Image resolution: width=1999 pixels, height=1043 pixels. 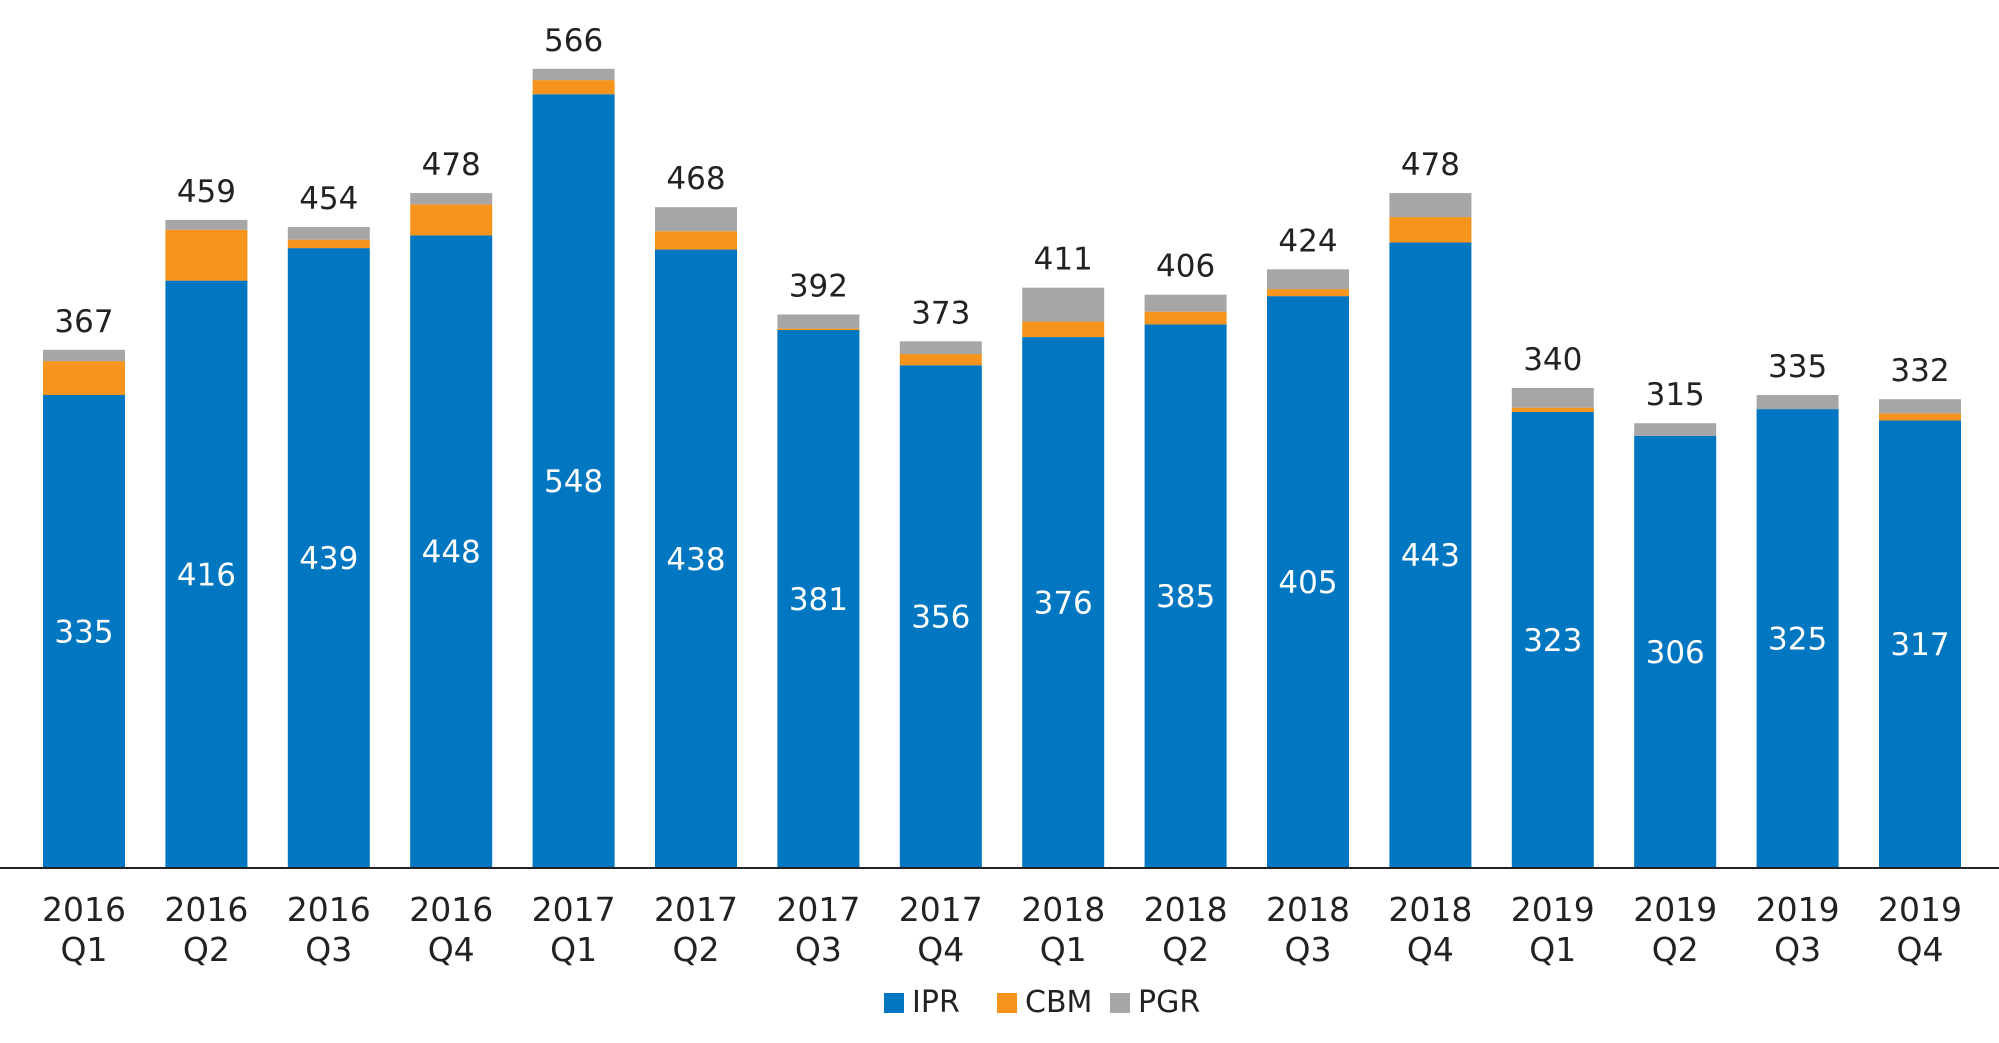 I want to click on x-tick-label-year-6: 2017, so click(x=818, y=909).